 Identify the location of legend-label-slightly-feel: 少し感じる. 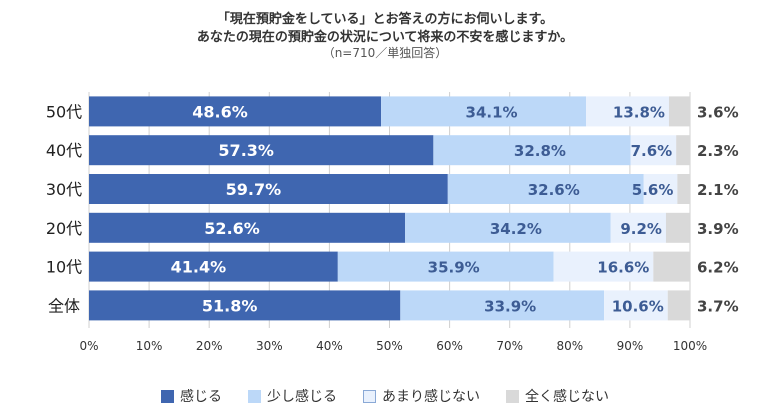
(302, 397).